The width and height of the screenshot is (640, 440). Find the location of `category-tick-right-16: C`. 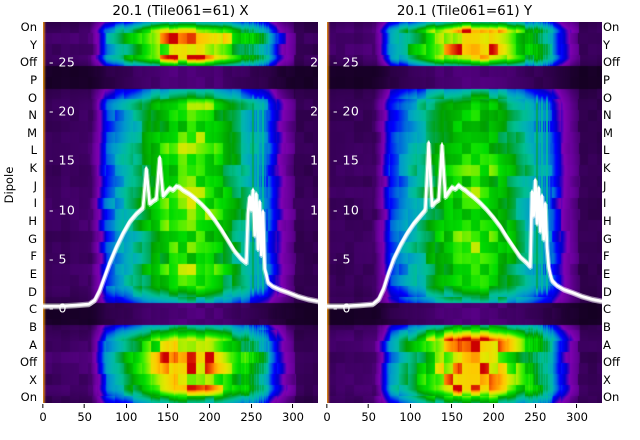

category-tick-right-16: C is located at coordinates (607, 309).